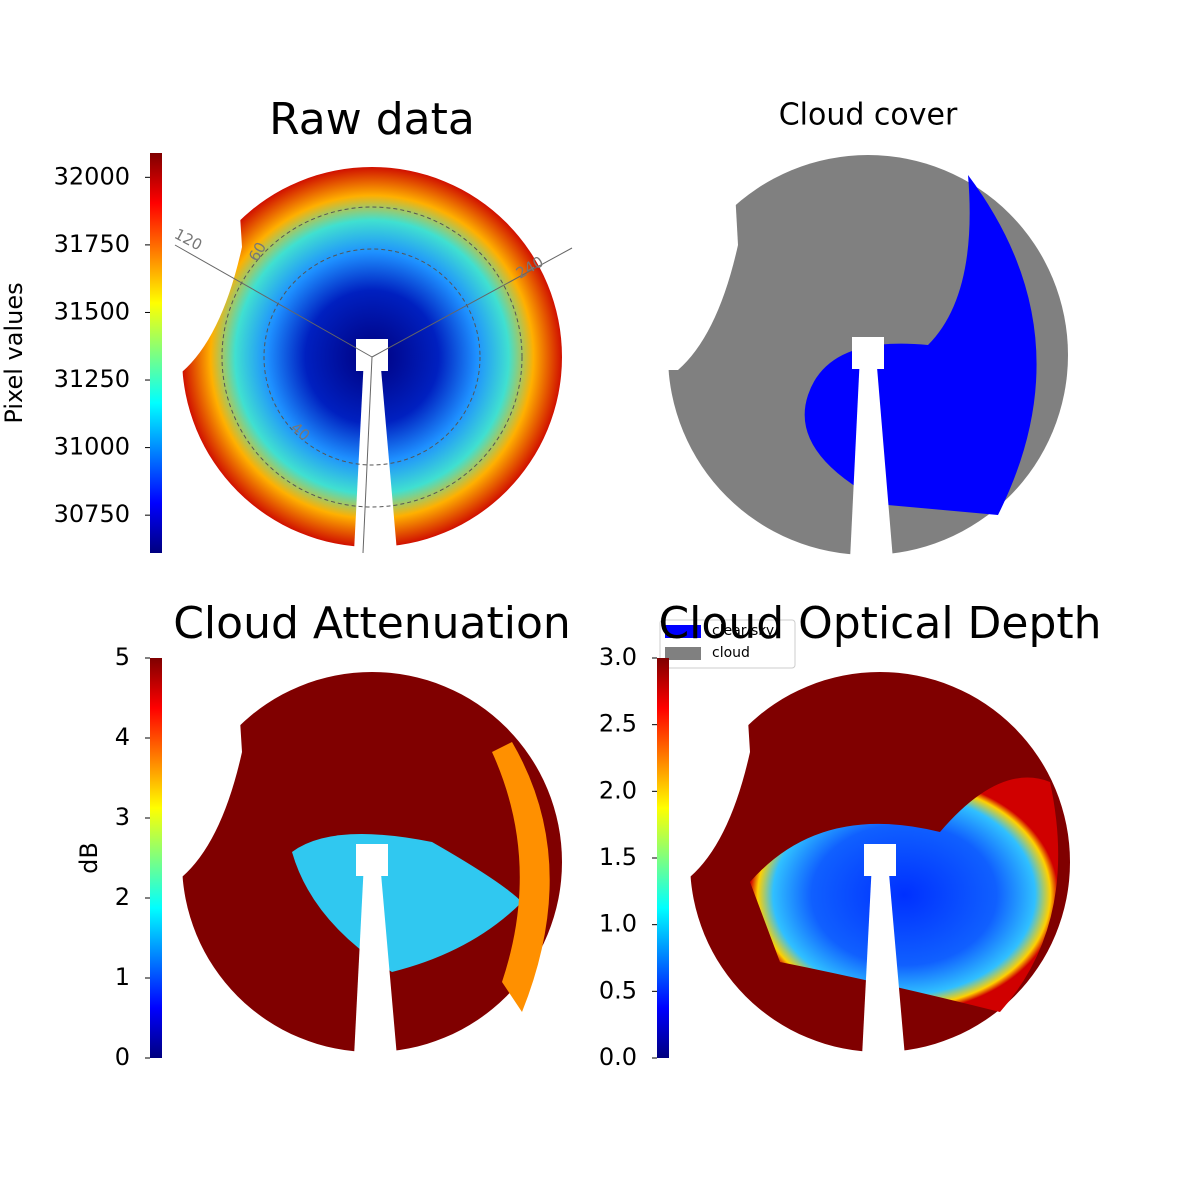 This screenshot has width=1200, height=1200. What do you see at coordinates (743, 631) in the screenshot?
I see `legend-label: clear sky` at bounding box center [743, 631].